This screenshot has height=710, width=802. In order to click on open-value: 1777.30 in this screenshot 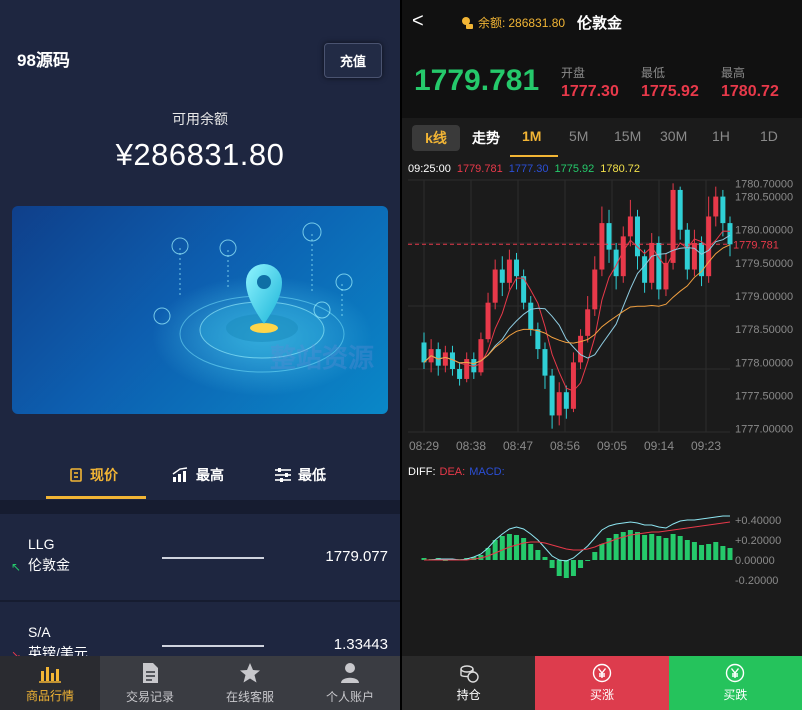, I will do `click(590, 91)`.